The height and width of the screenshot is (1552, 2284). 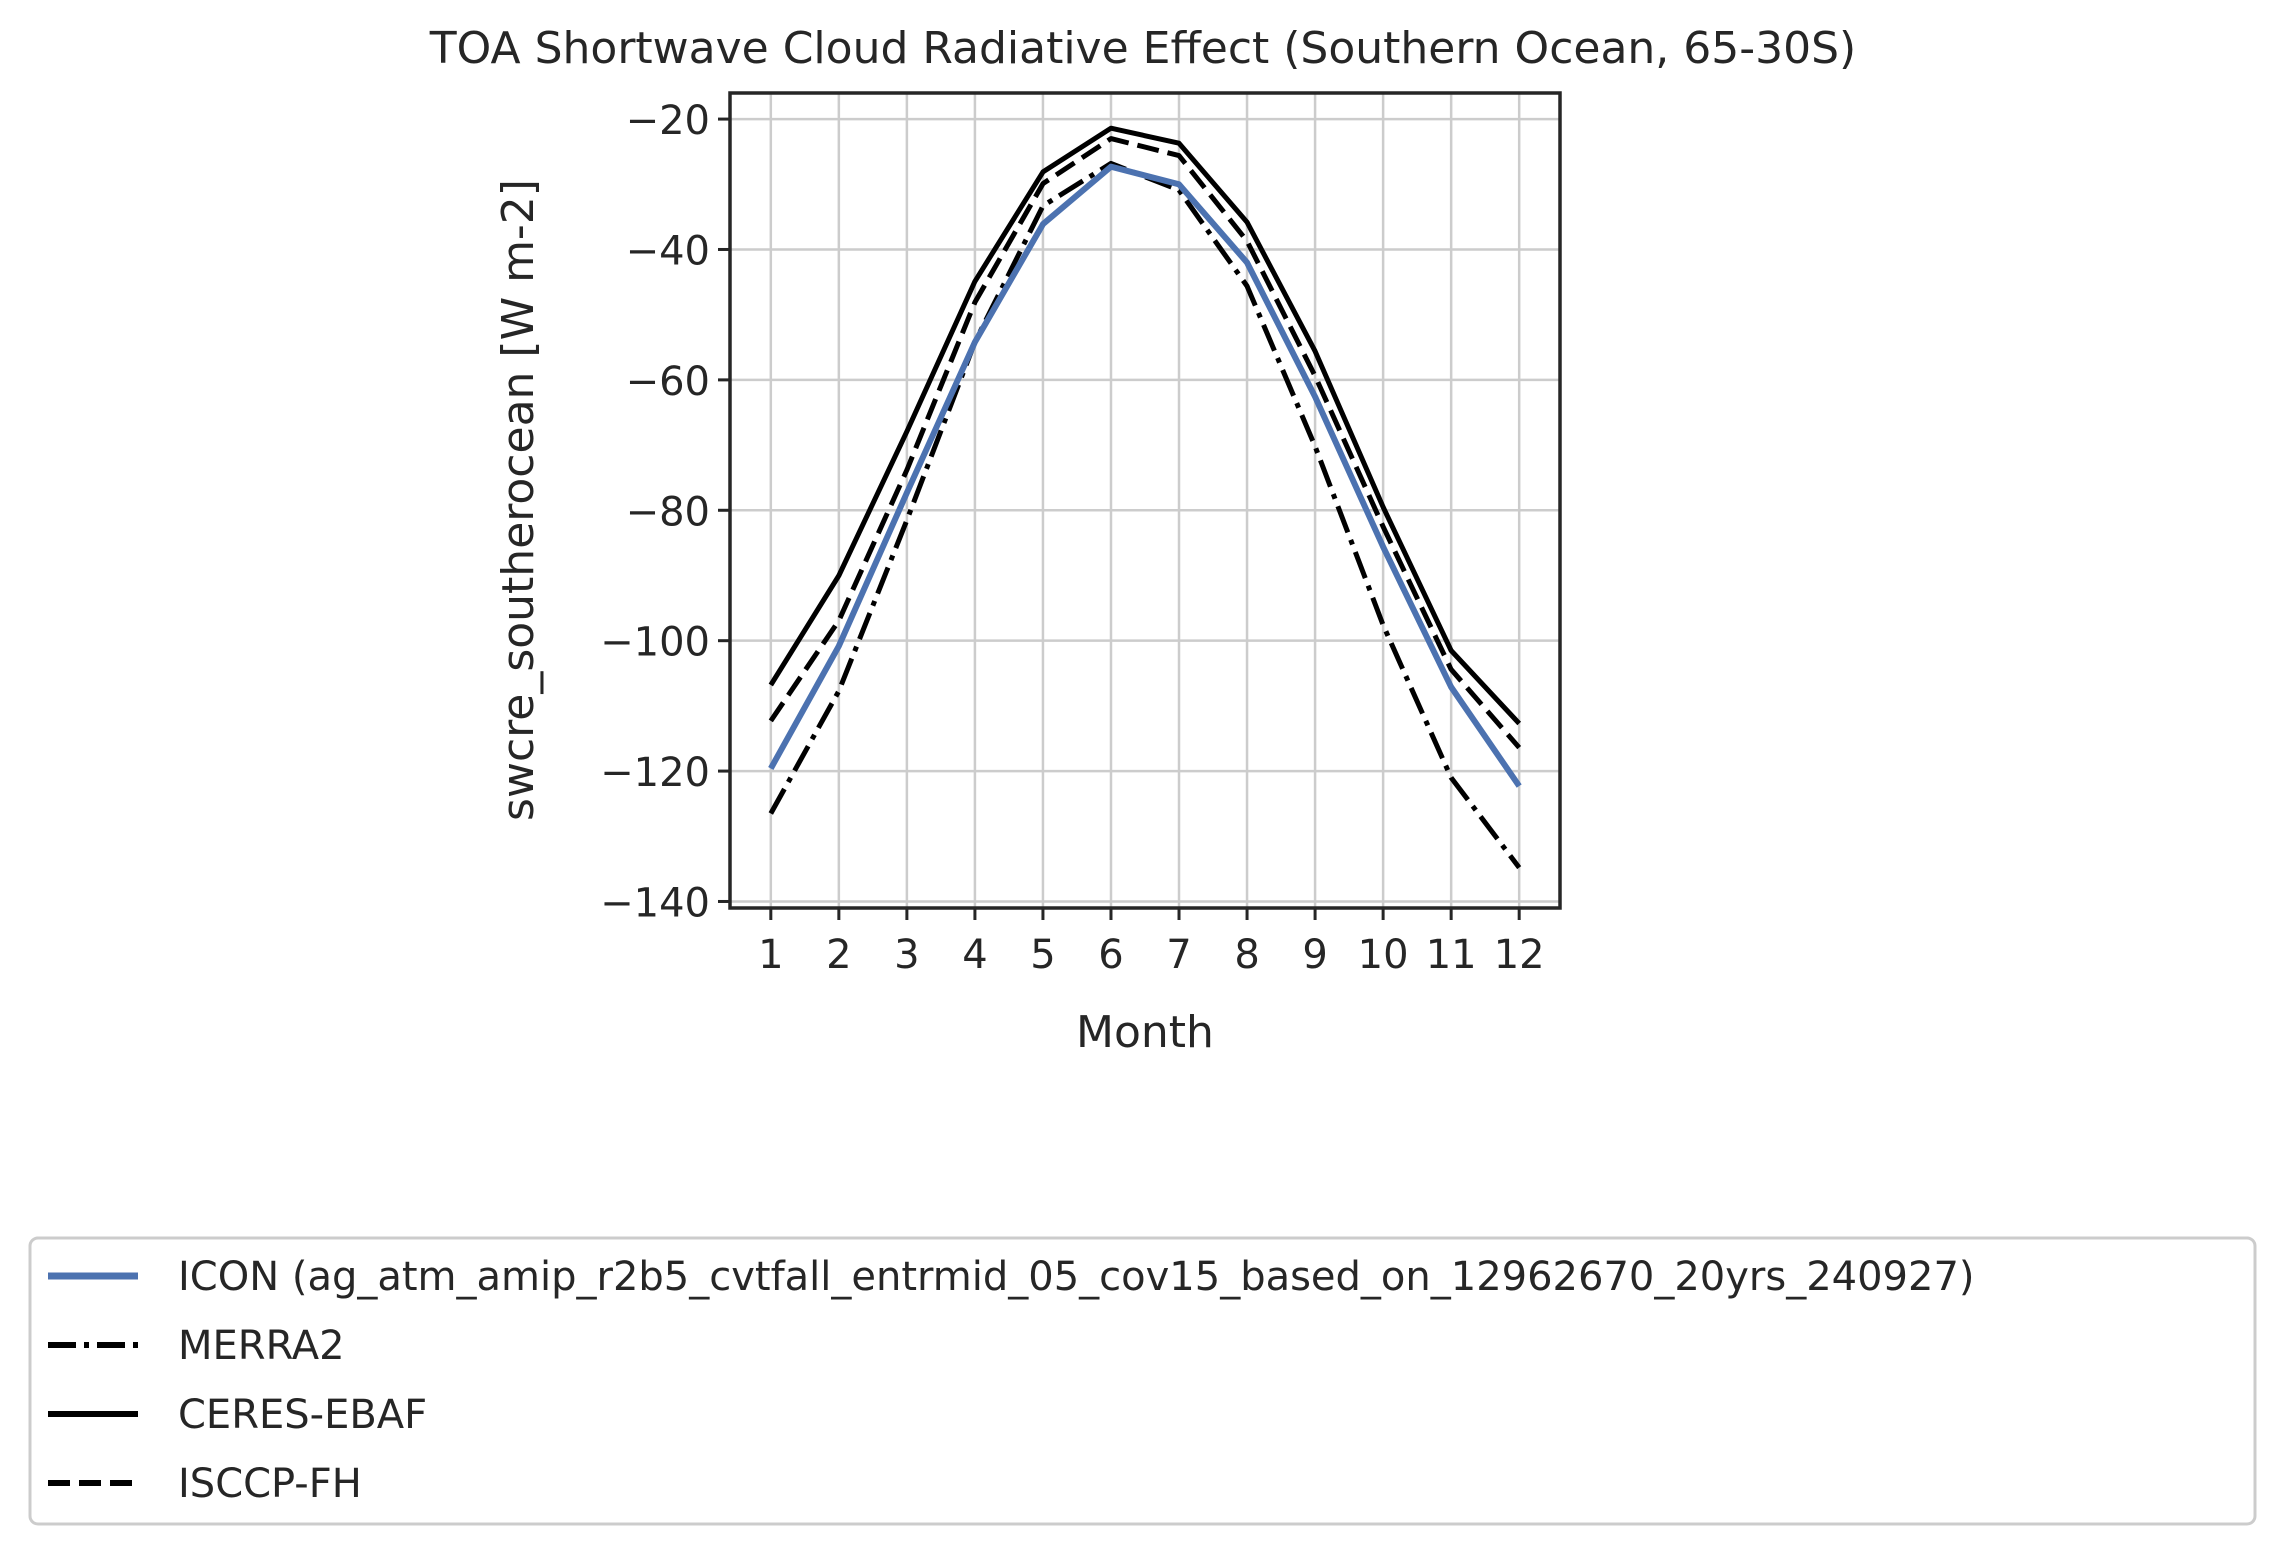 What do you see at coordinates (668, 382) in the screenshot?
I see `y-tick-label: −60` at bounding box center [668, 382].